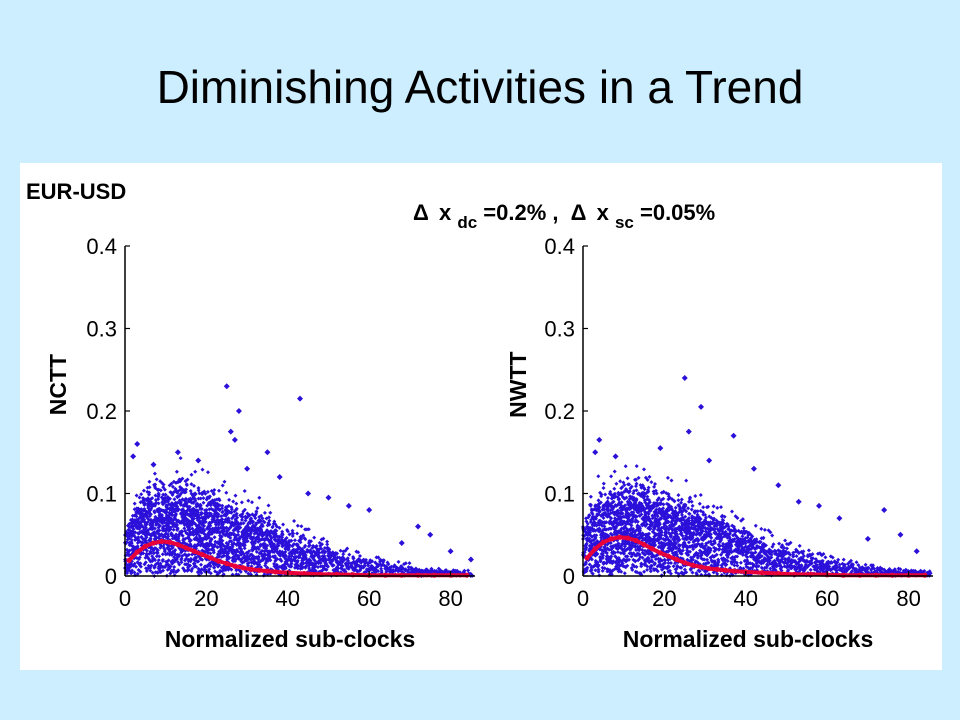 The height and width of the screenshot is (720, 960). What do you see at coordinates (564, 216) in the screenshot?
I see `delta-annotation: Δ x dc =0.2% , Δ x sc =0.05%` at bounding box center [564, 216].